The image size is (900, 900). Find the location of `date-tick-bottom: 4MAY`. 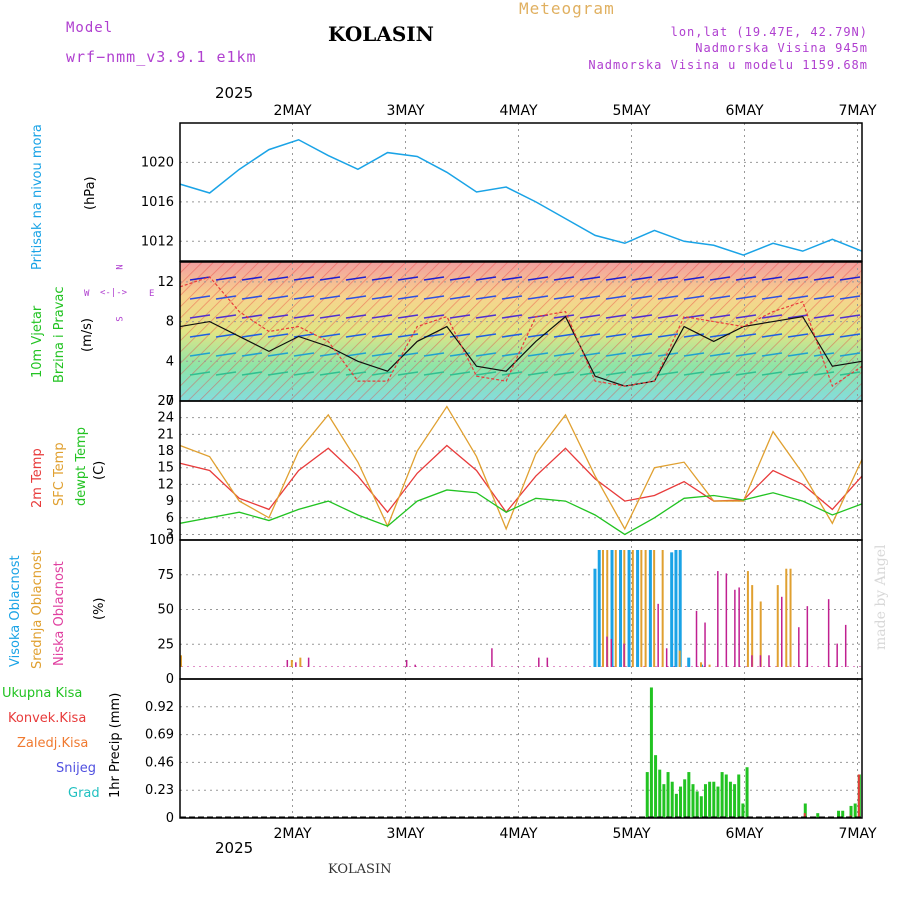

date-tick-bottom: 4MAY is located at coordinates (518, 834).